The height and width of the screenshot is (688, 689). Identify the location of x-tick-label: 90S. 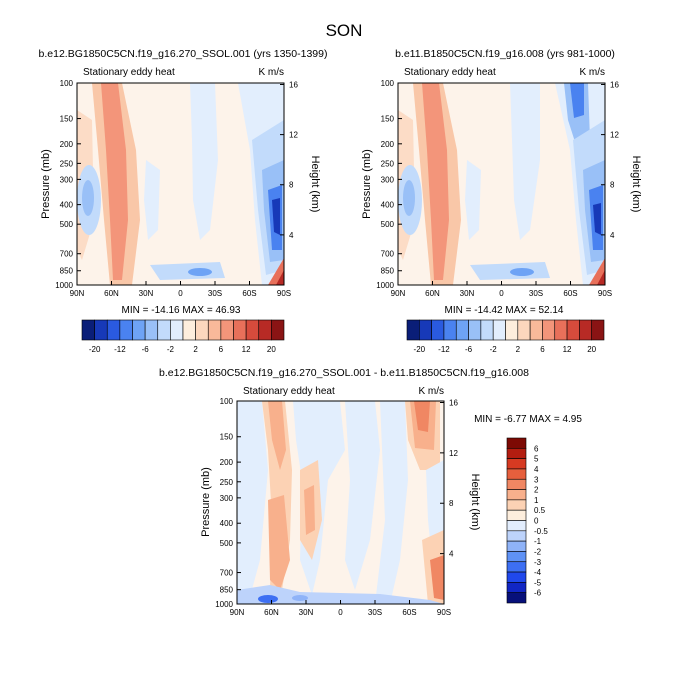
(444, 612).